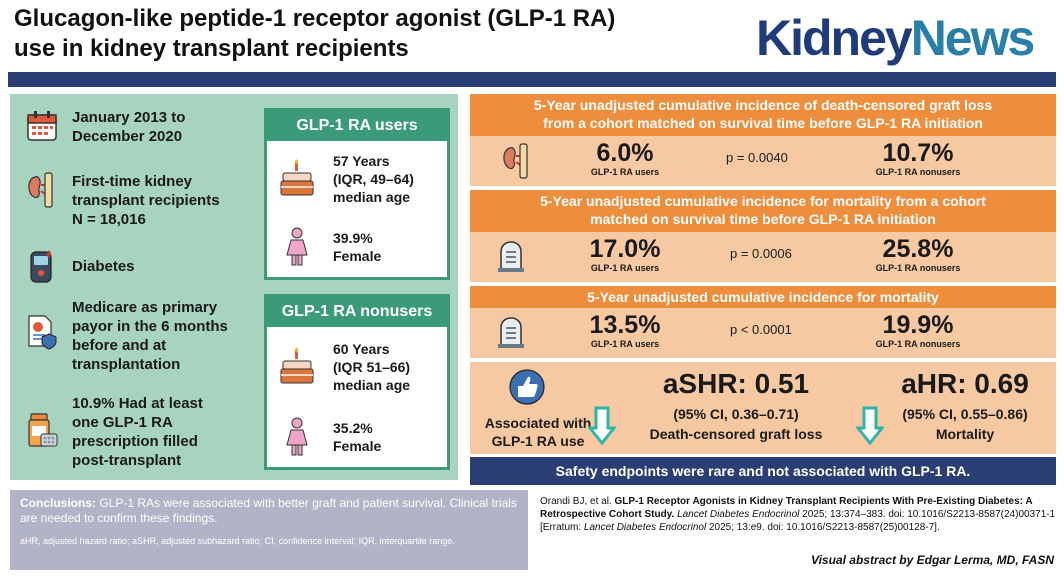  What do you see at coordinates (625, 172) in the screenshot?
I see `graft-loss-users-label: GLP-1 RA users` at bounding box center [625, 172].